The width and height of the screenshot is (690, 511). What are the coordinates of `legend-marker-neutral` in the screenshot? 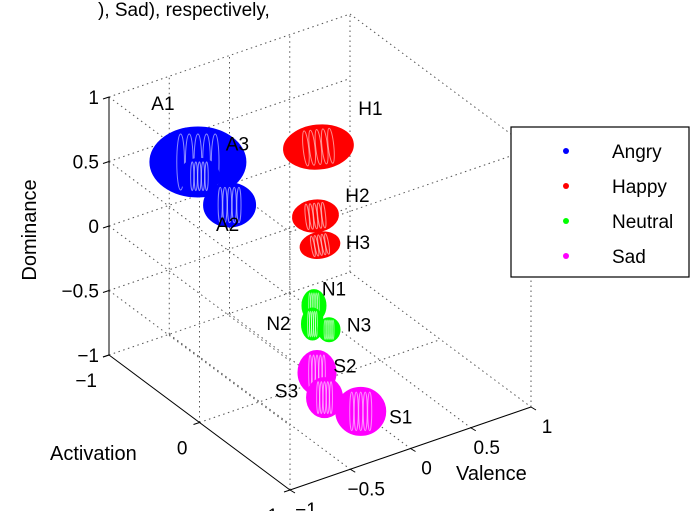 It's located at (566, 221).